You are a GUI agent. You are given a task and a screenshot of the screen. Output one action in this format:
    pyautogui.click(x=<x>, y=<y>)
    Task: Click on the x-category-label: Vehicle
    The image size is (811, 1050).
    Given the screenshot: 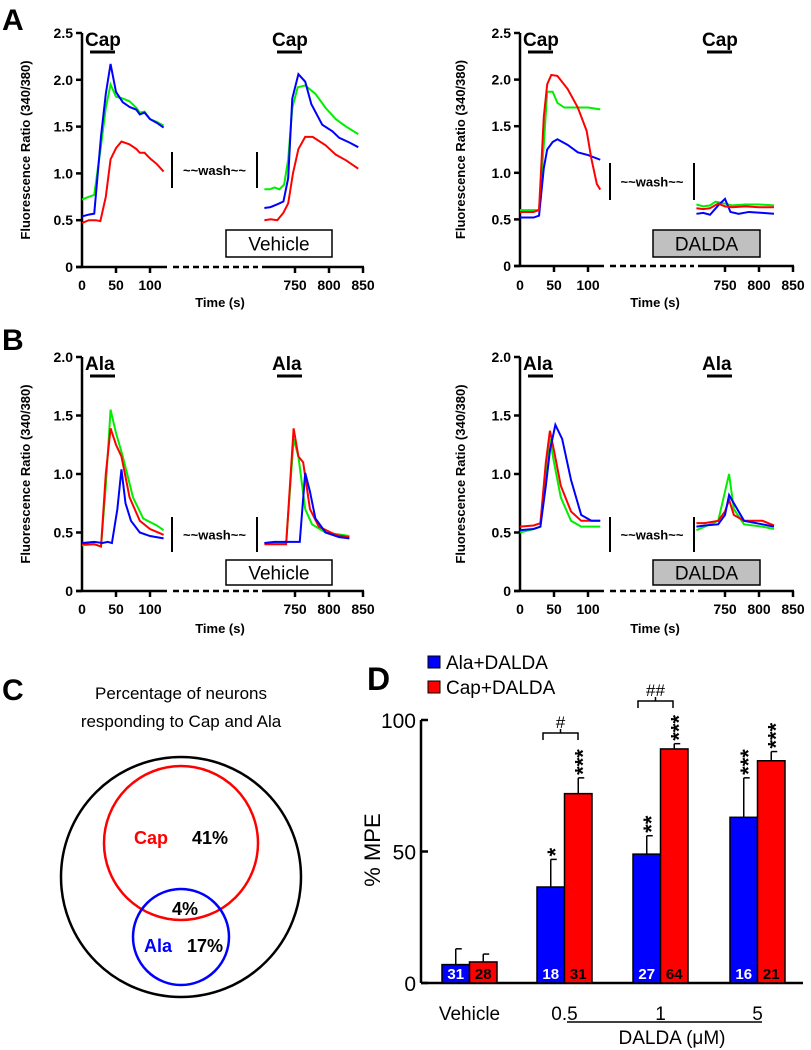 What is the action you would take?
    pyautogui.click(x=469, y=1014)
    